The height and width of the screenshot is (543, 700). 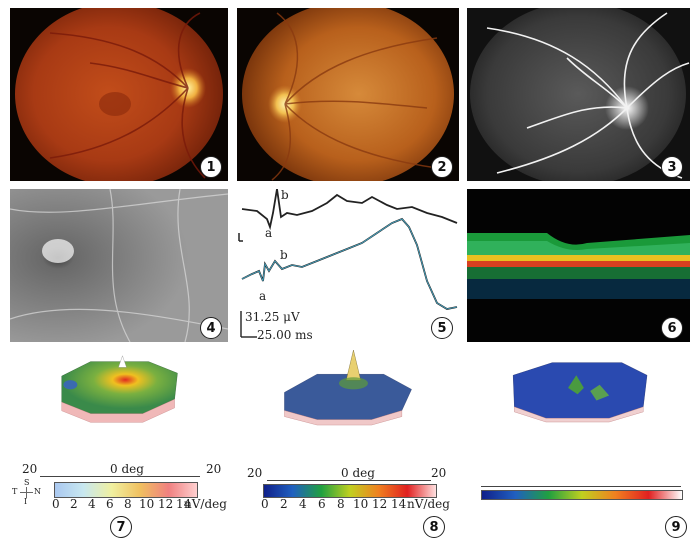 I want to click on lower-waveform, so click(x=349, y=263).